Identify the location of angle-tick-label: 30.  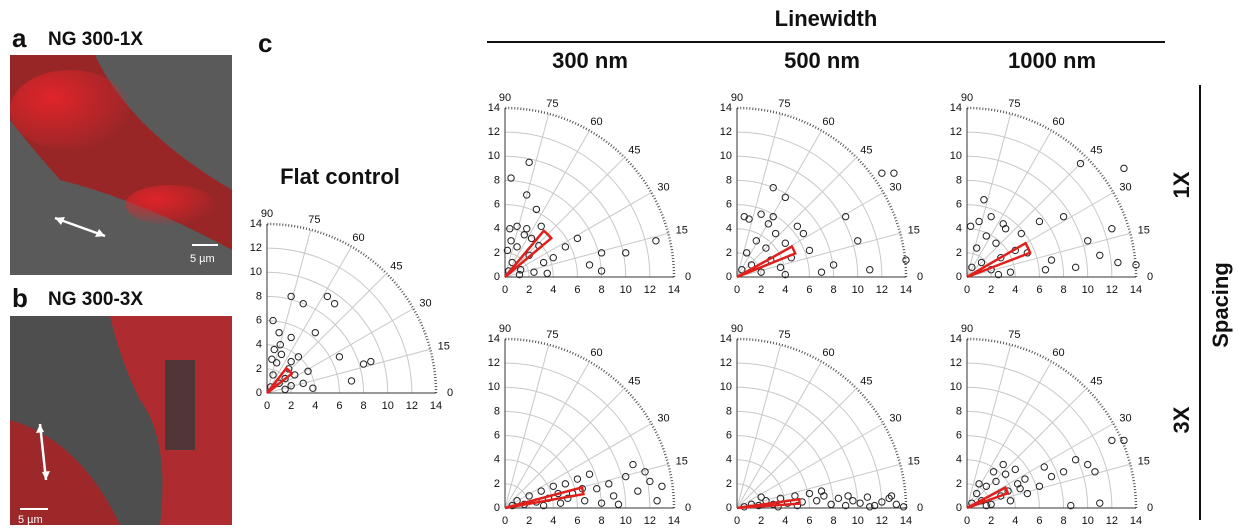
(663, 418).